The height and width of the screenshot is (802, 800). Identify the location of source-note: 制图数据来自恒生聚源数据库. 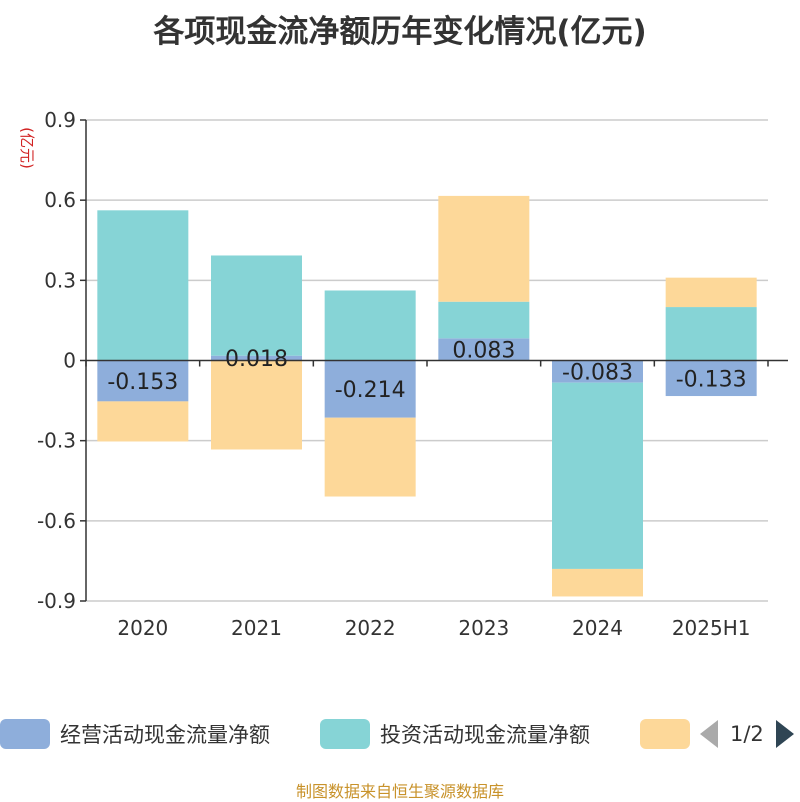
(399, 791).